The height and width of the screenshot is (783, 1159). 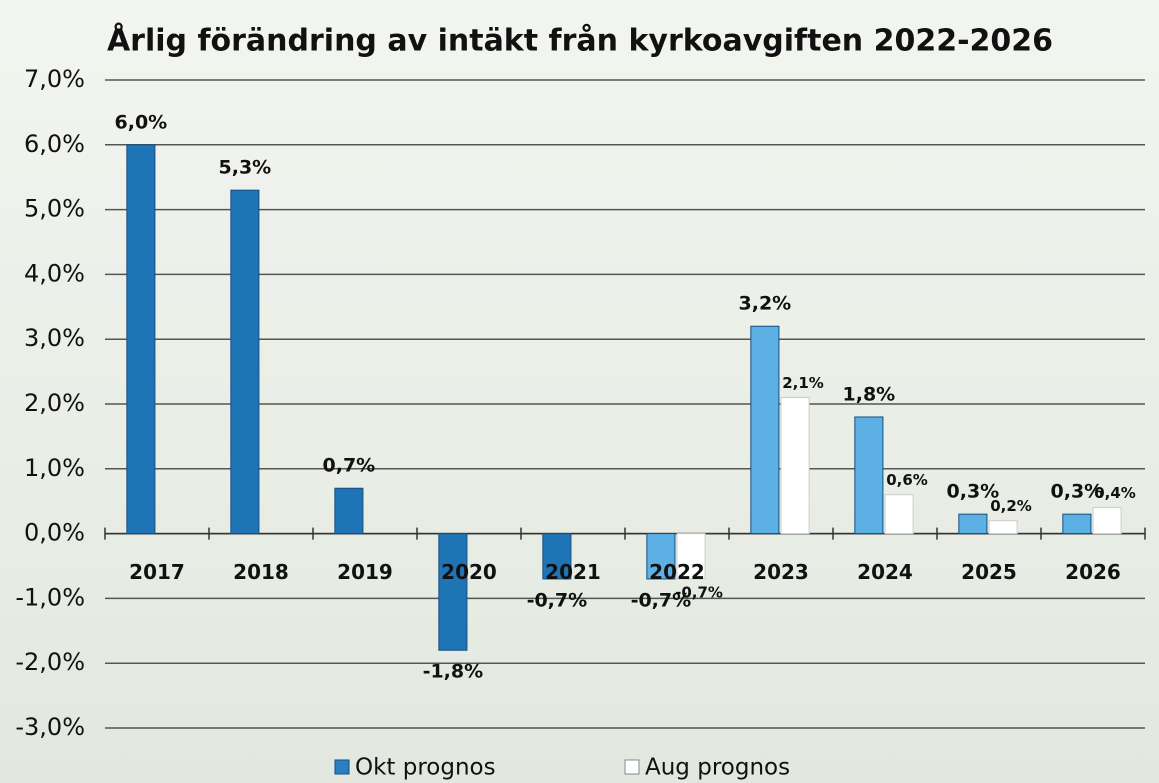 What do you see at coordinates (50, 662) in the screenshot?
I see `y-tick-label: -2,0%` at bounding box center [50, 662].